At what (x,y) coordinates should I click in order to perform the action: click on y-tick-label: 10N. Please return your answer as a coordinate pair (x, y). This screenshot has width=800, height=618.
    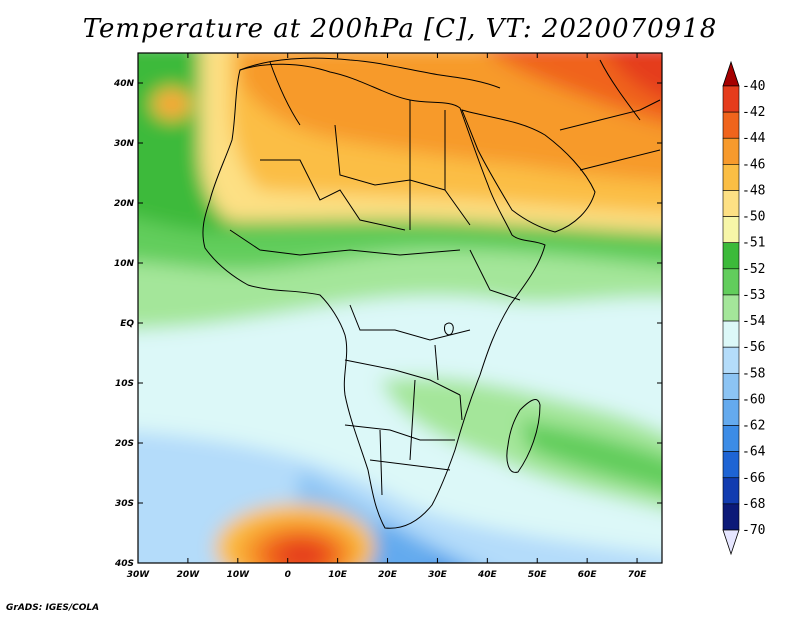
    Looking at the image, I should click on (124, 264).